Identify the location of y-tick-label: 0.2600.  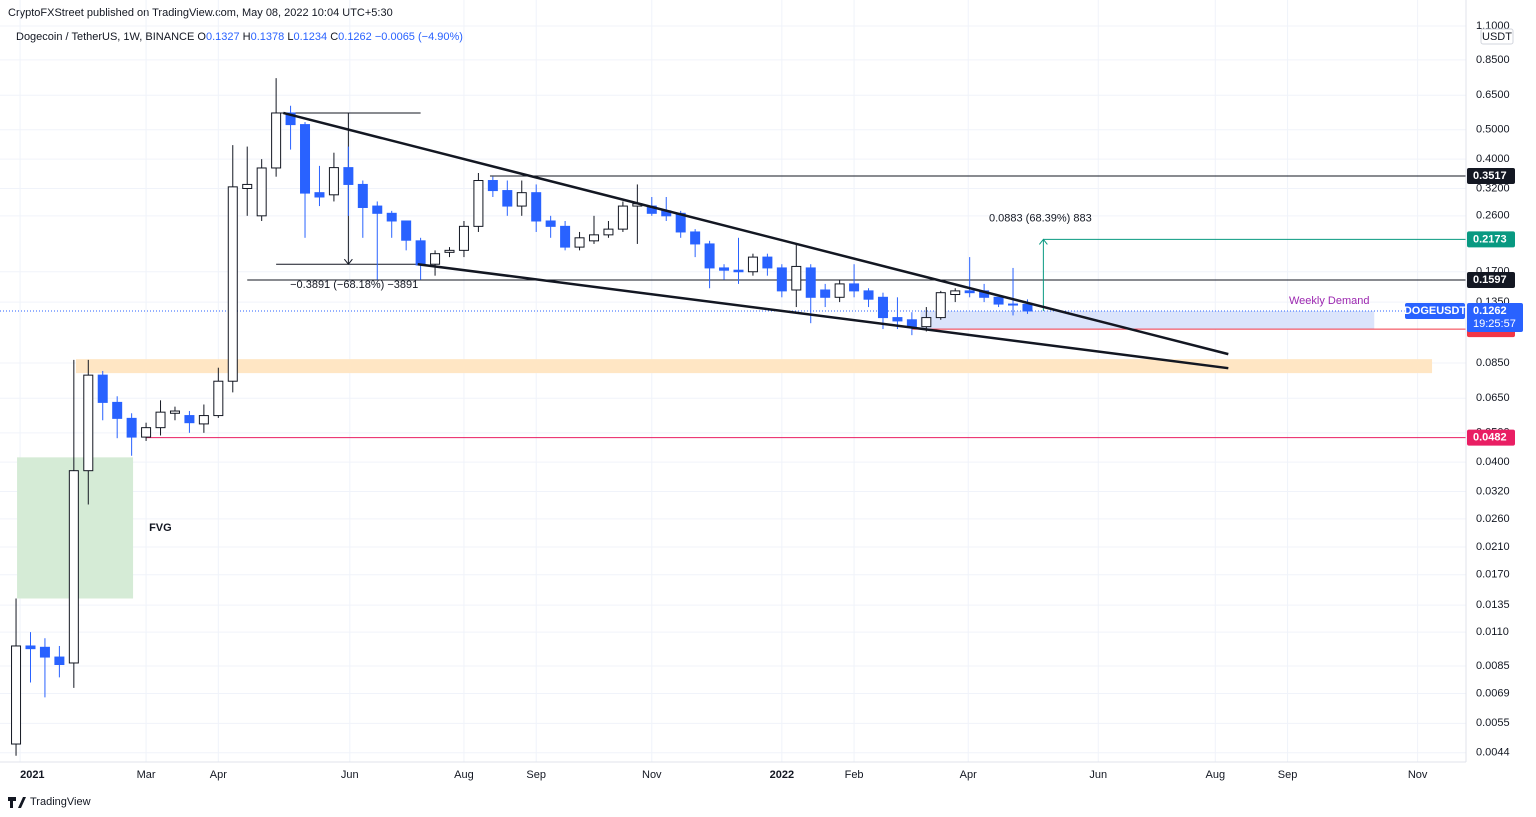
(1493, 216).